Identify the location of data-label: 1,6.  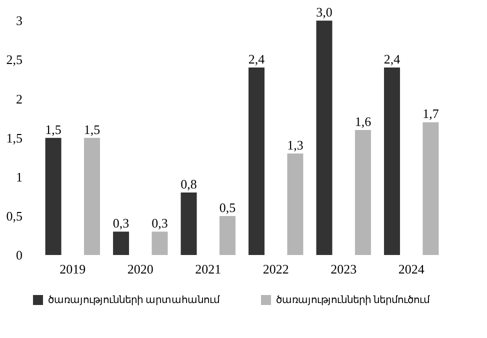
(363, 121).